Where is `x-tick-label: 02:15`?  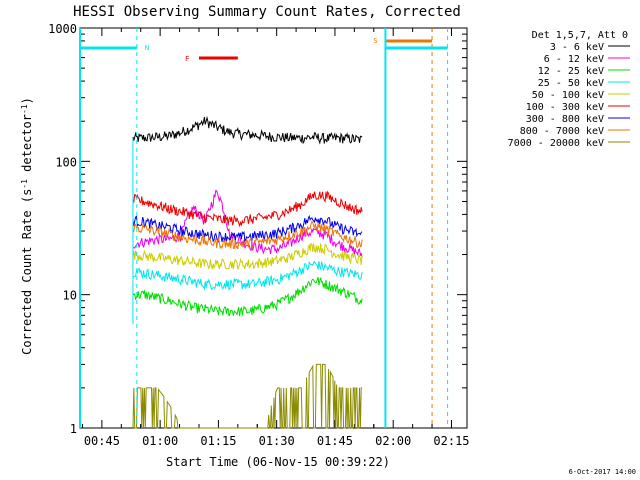
x-tick-label: 02:15 is located at coordinates (451, 441).